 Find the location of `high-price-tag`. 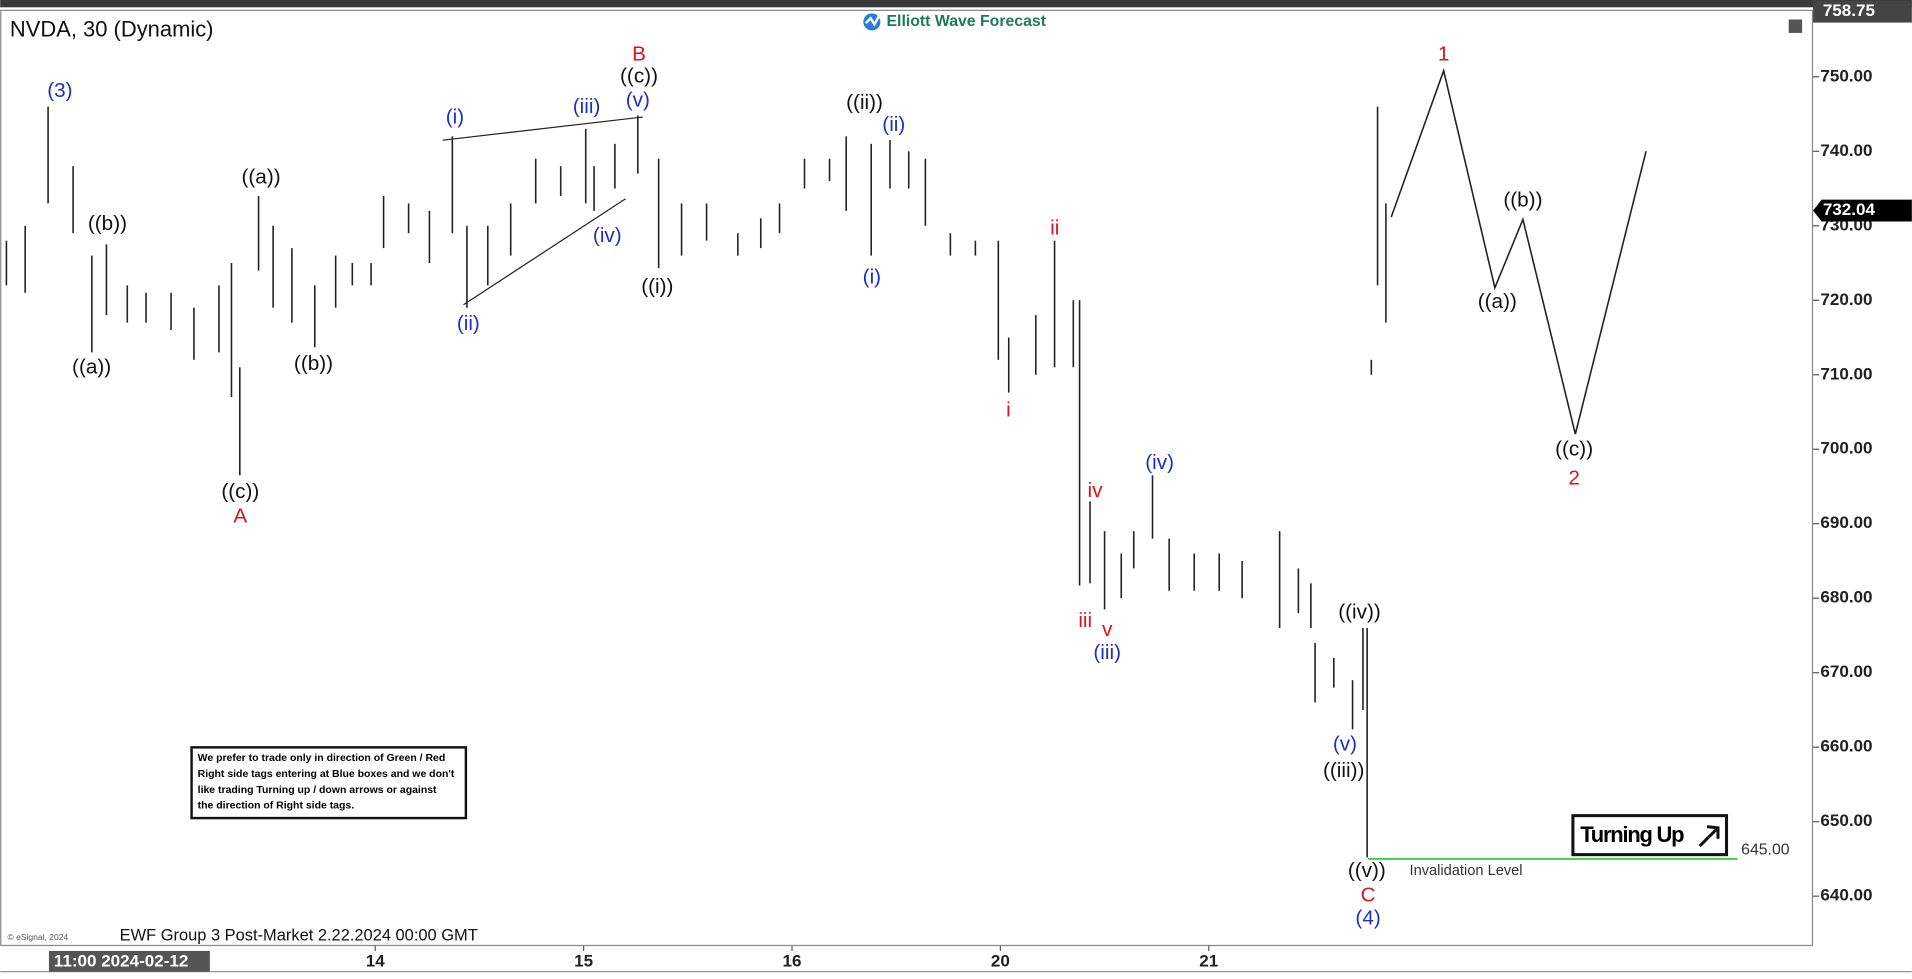

high-price-tag is located at coordinates (1862, 11).